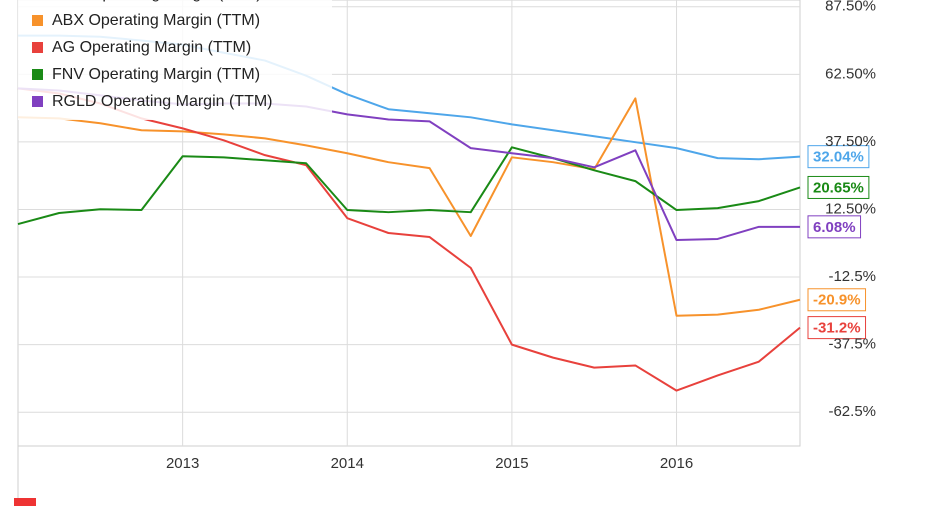 This screenshot has width=931, height=506. Describe the element at coordinates (850, 208) in the screenshot. I see `y-tick-label: 12.50%` at that location.